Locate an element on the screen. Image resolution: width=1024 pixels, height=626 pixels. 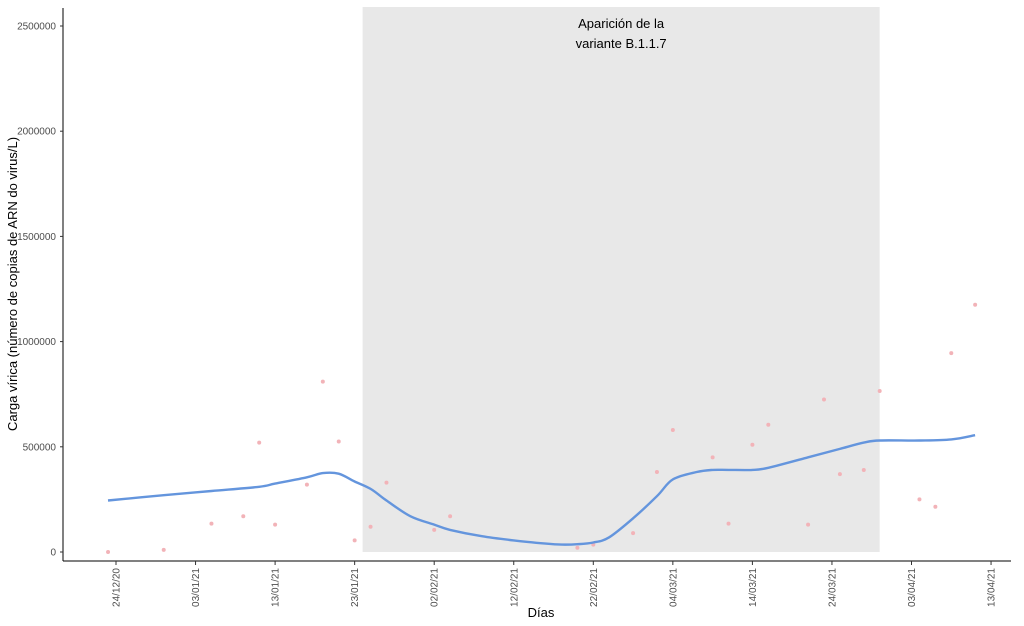
y-tick-label: 1500000 is located at coordinates (36, 237).